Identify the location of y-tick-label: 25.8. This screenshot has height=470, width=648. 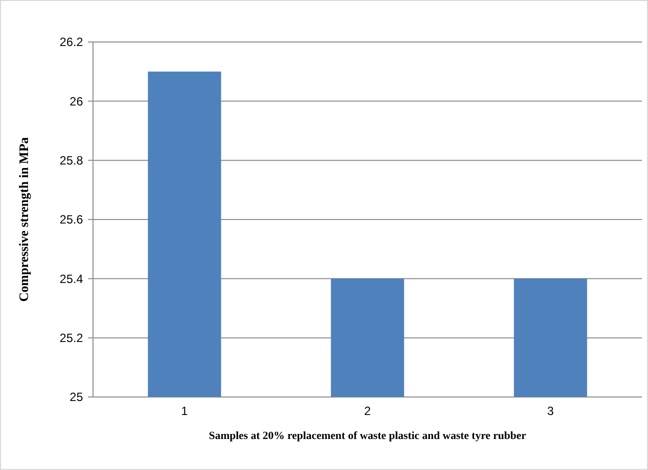
(72, 161).